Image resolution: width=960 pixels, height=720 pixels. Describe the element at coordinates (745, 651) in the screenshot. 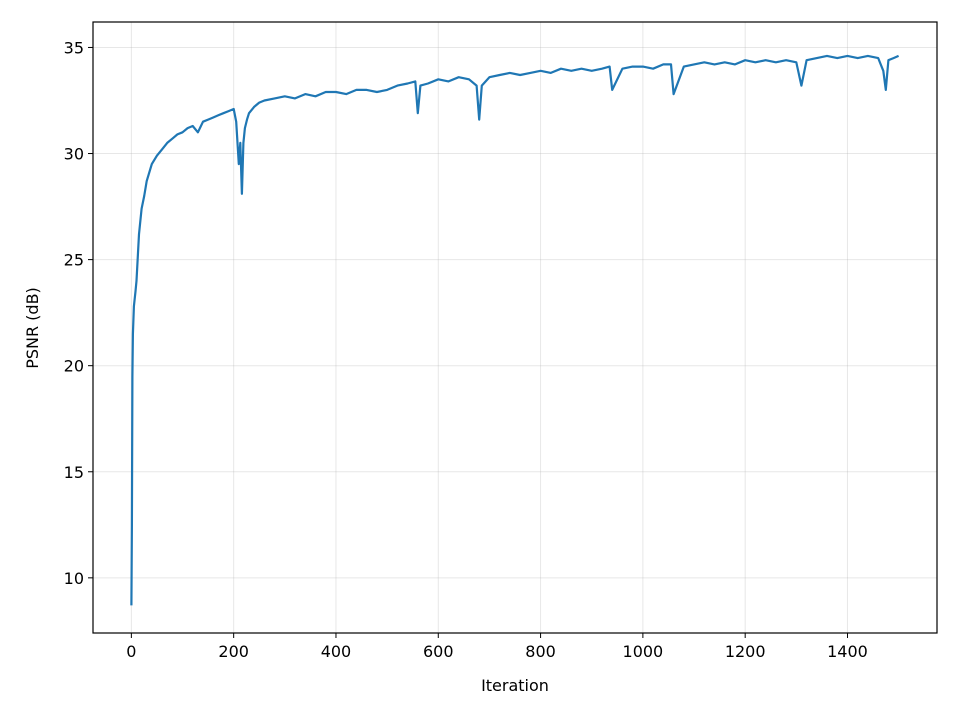

I see `x-tick-label: 1200` at that location.